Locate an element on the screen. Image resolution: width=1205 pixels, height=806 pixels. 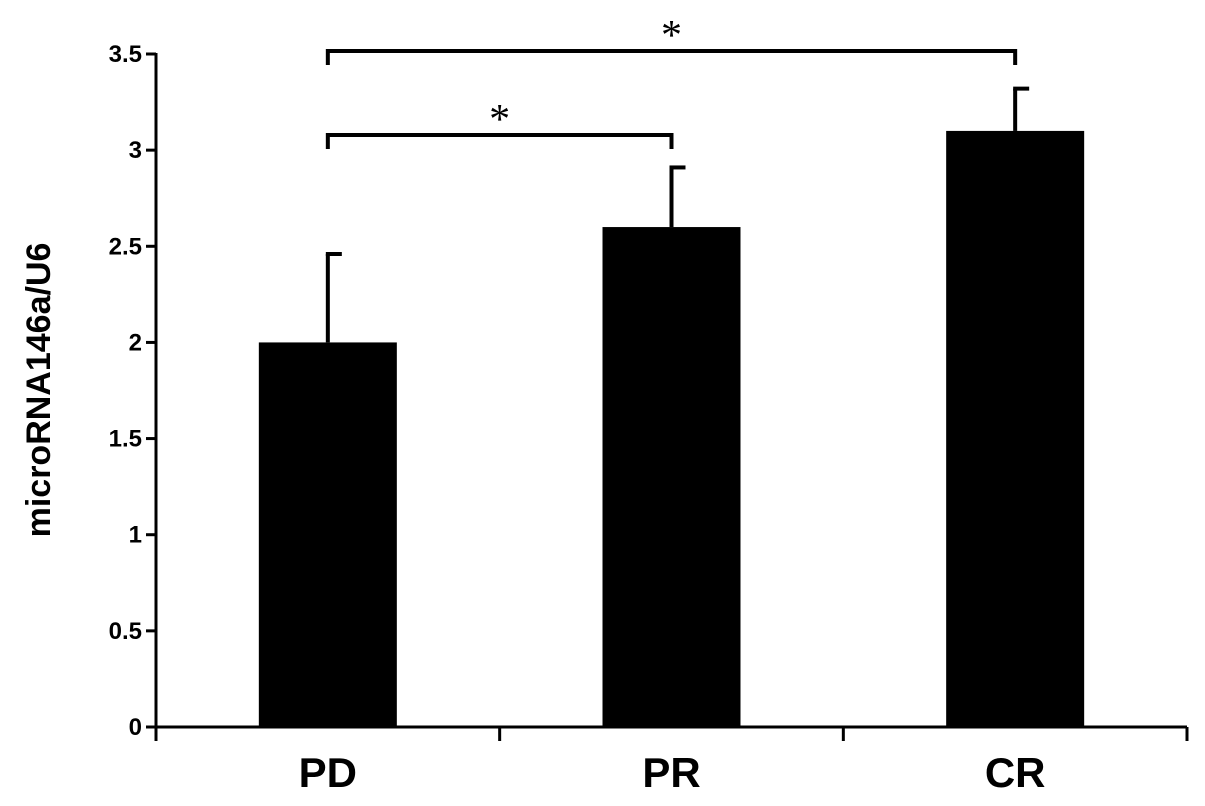
y-tick-label: 2.5 is located at coordinates (125, 246).